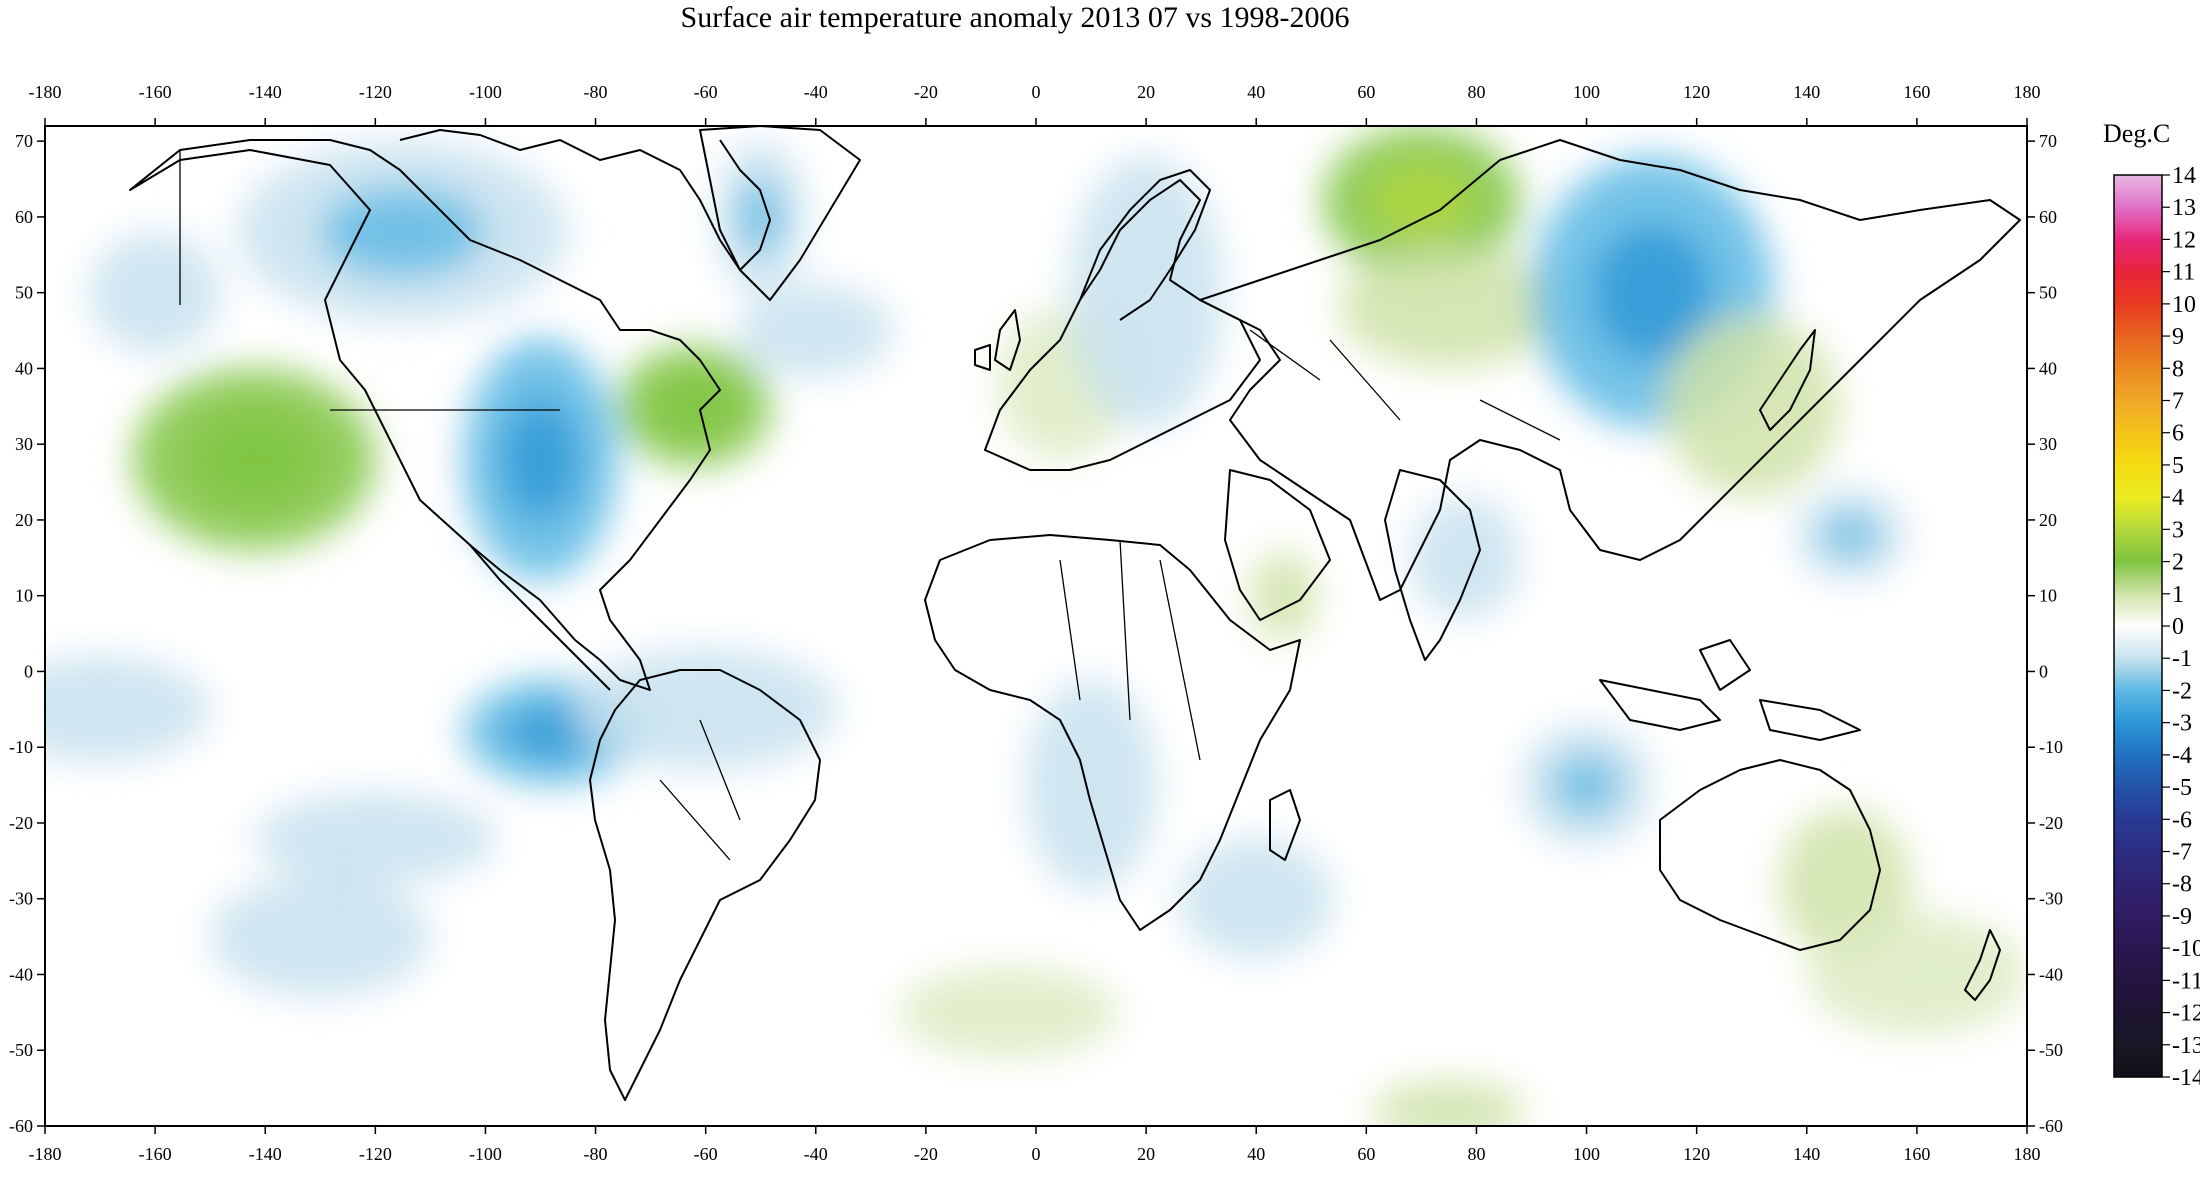  What do you see at coordinates (540, 617) in the screenshot?
I see `central-america-outline` at bounding box center [540, 617].